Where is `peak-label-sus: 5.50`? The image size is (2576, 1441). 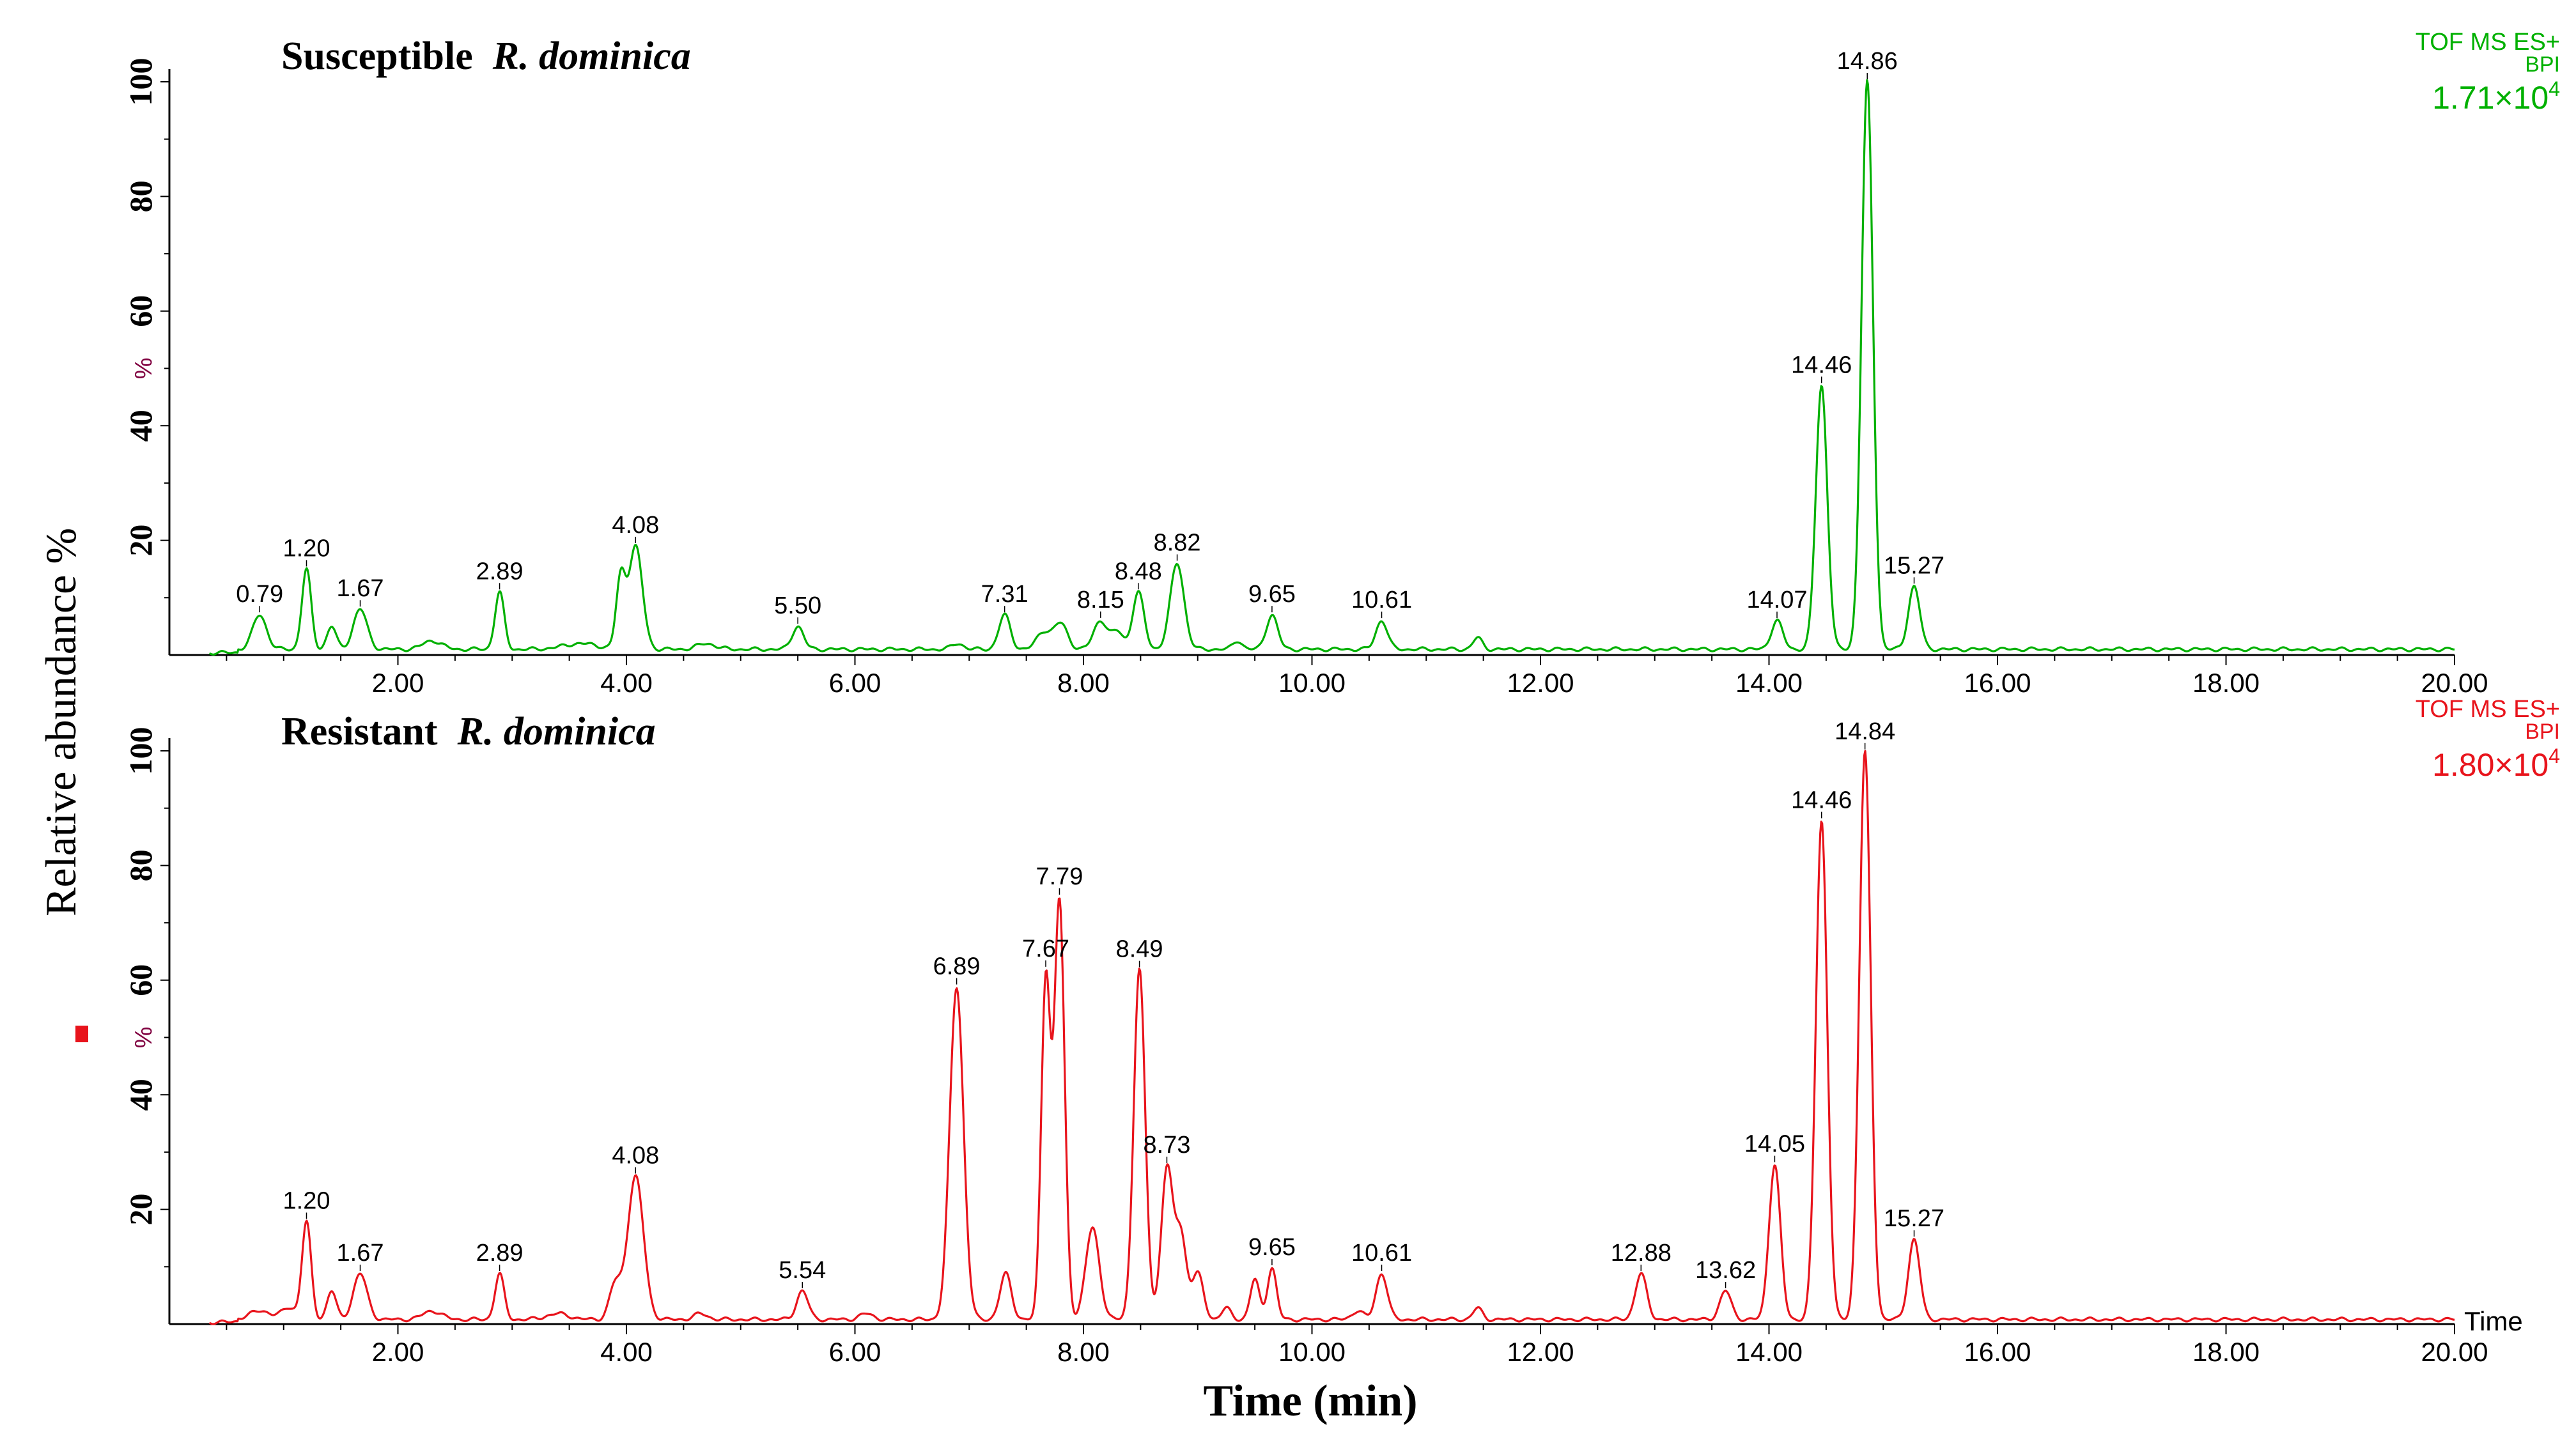 peak-label-sus: 5.50 is located at coordinates (797, 605).